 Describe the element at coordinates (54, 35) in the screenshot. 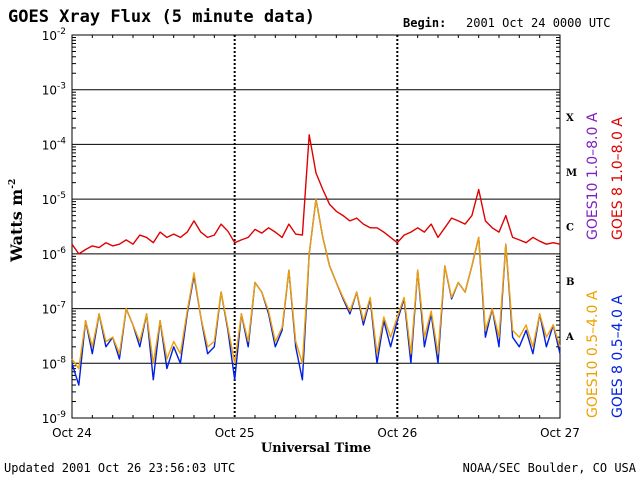

I see `y-tick-label: 10⁻²` at that location.